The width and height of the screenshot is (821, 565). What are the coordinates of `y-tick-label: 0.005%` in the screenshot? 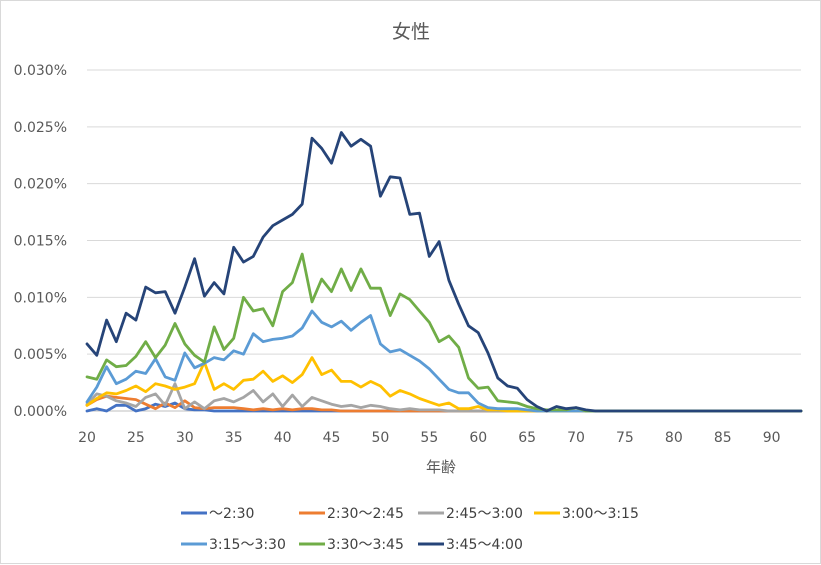 It's located at (40, 355).